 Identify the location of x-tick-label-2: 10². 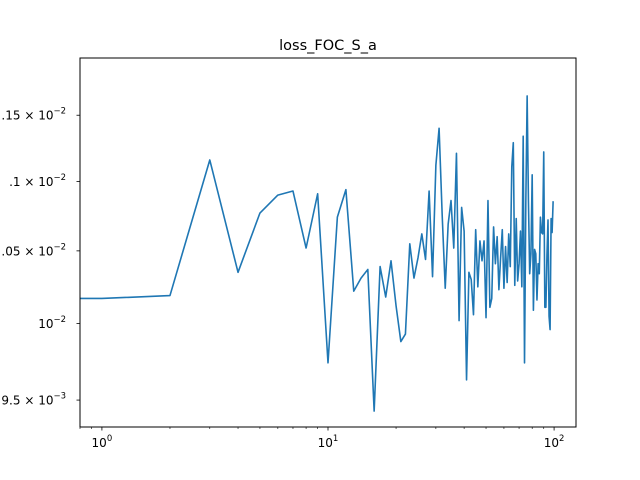
(554, 442).